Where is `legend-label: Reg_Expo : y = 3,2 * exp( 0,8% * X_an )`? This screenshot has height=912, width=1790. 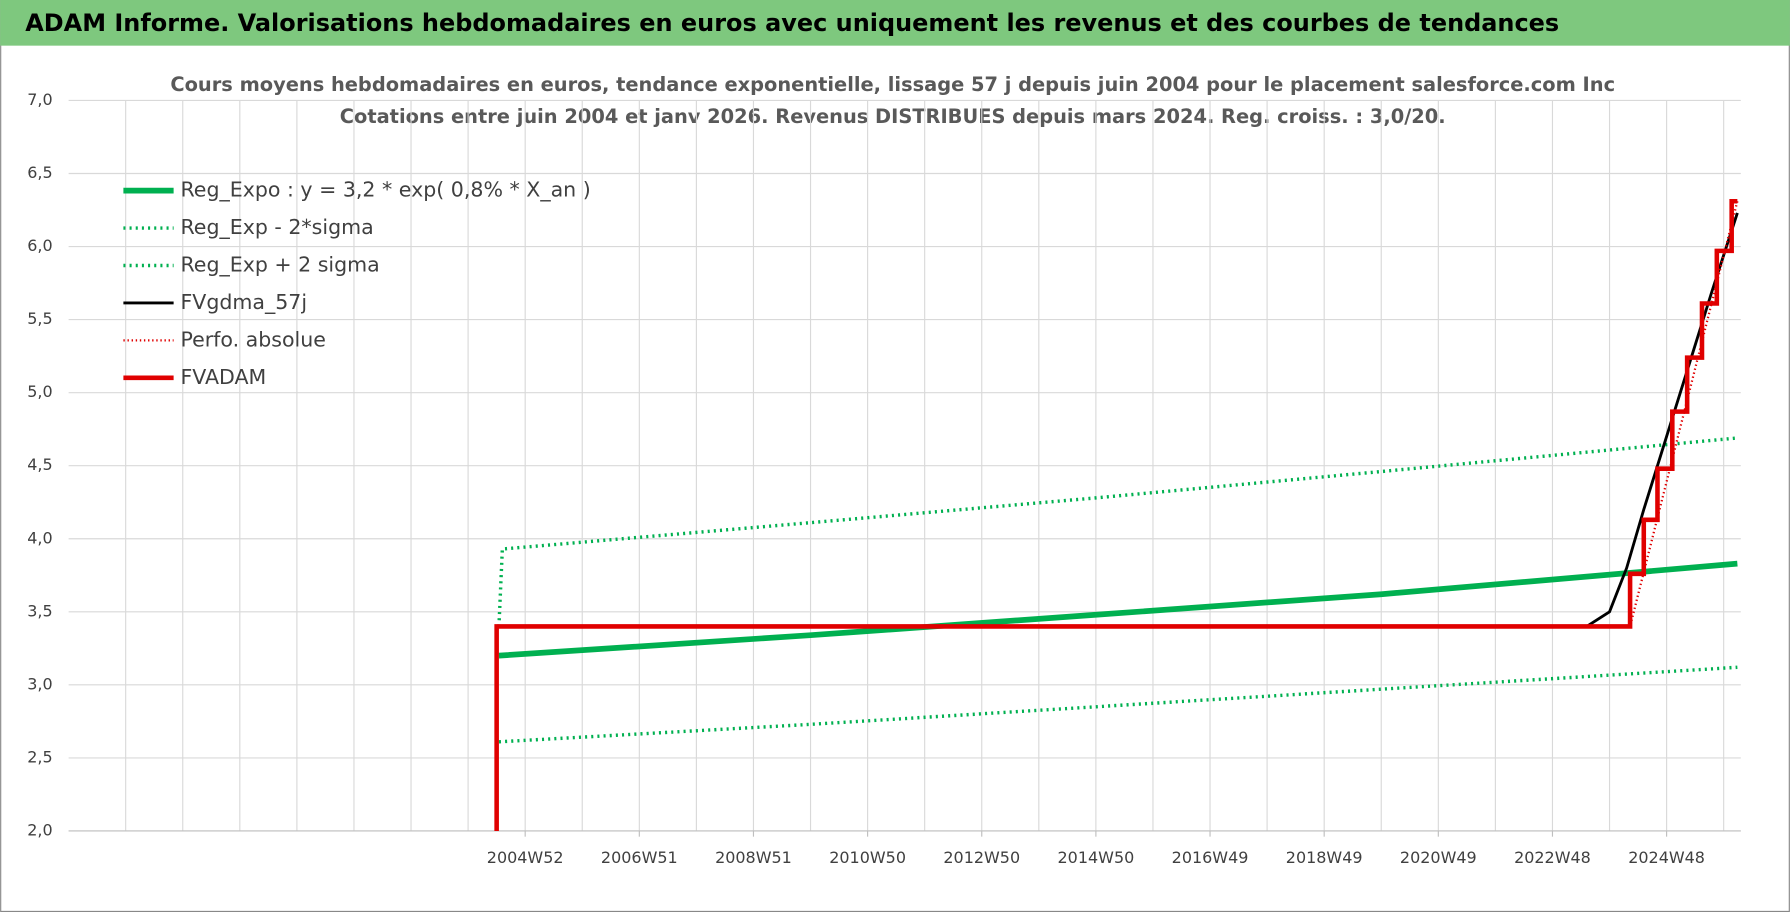 legend-label: Reg_Expo : y = 3,2 * exp( 0,8% * X_an ) is located at coordinates (385, 190).